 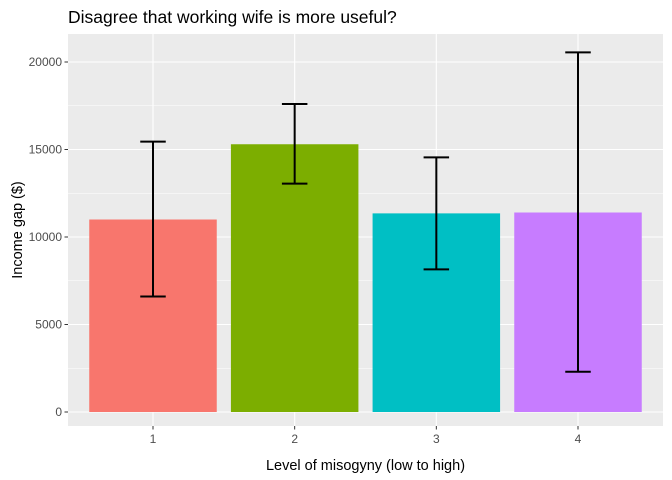 I want to click on y-tick-label: 0, so click(x=58, y=412).